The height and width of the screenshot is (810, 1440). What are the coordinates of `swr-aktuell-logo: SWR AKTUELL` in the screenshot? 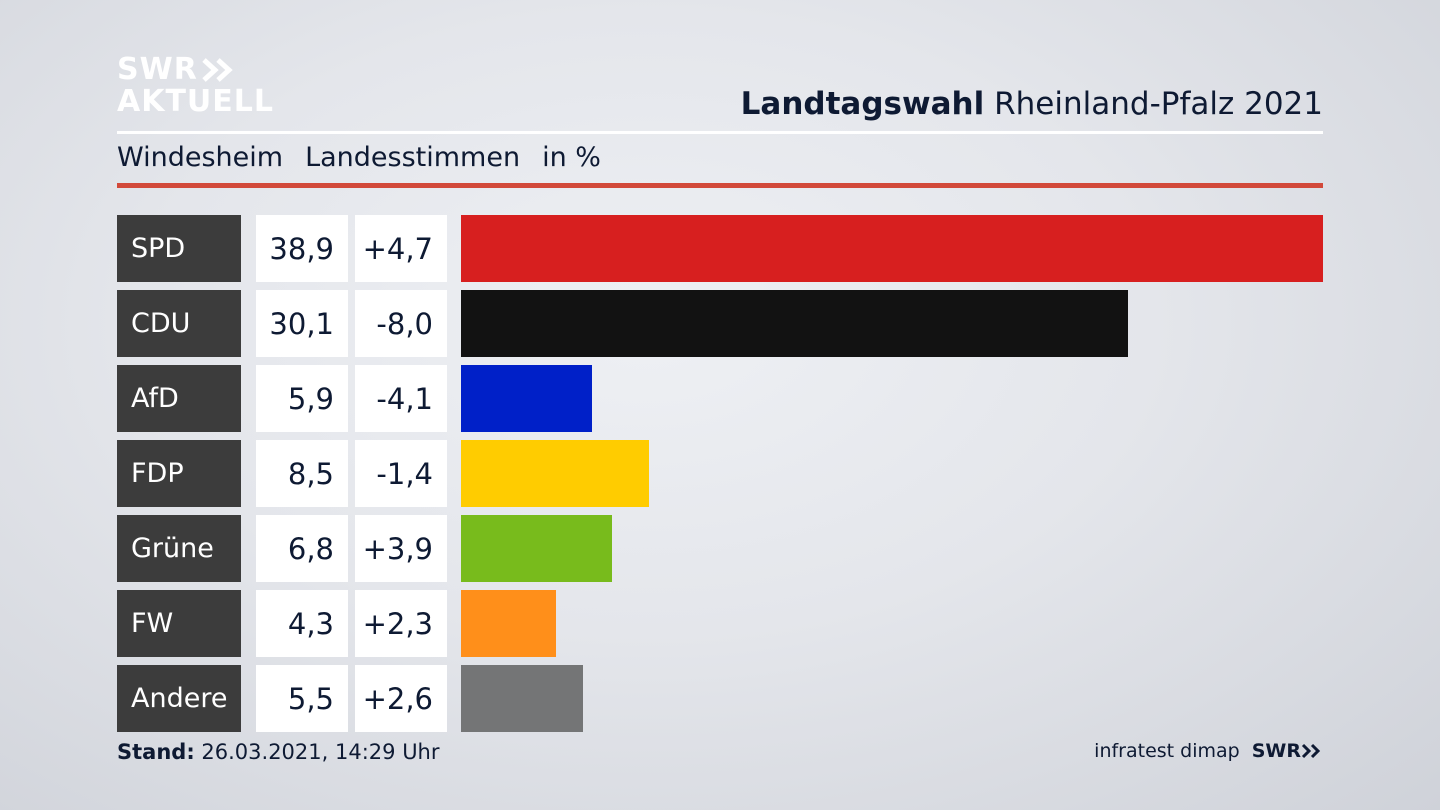 It's located at (195, 86).